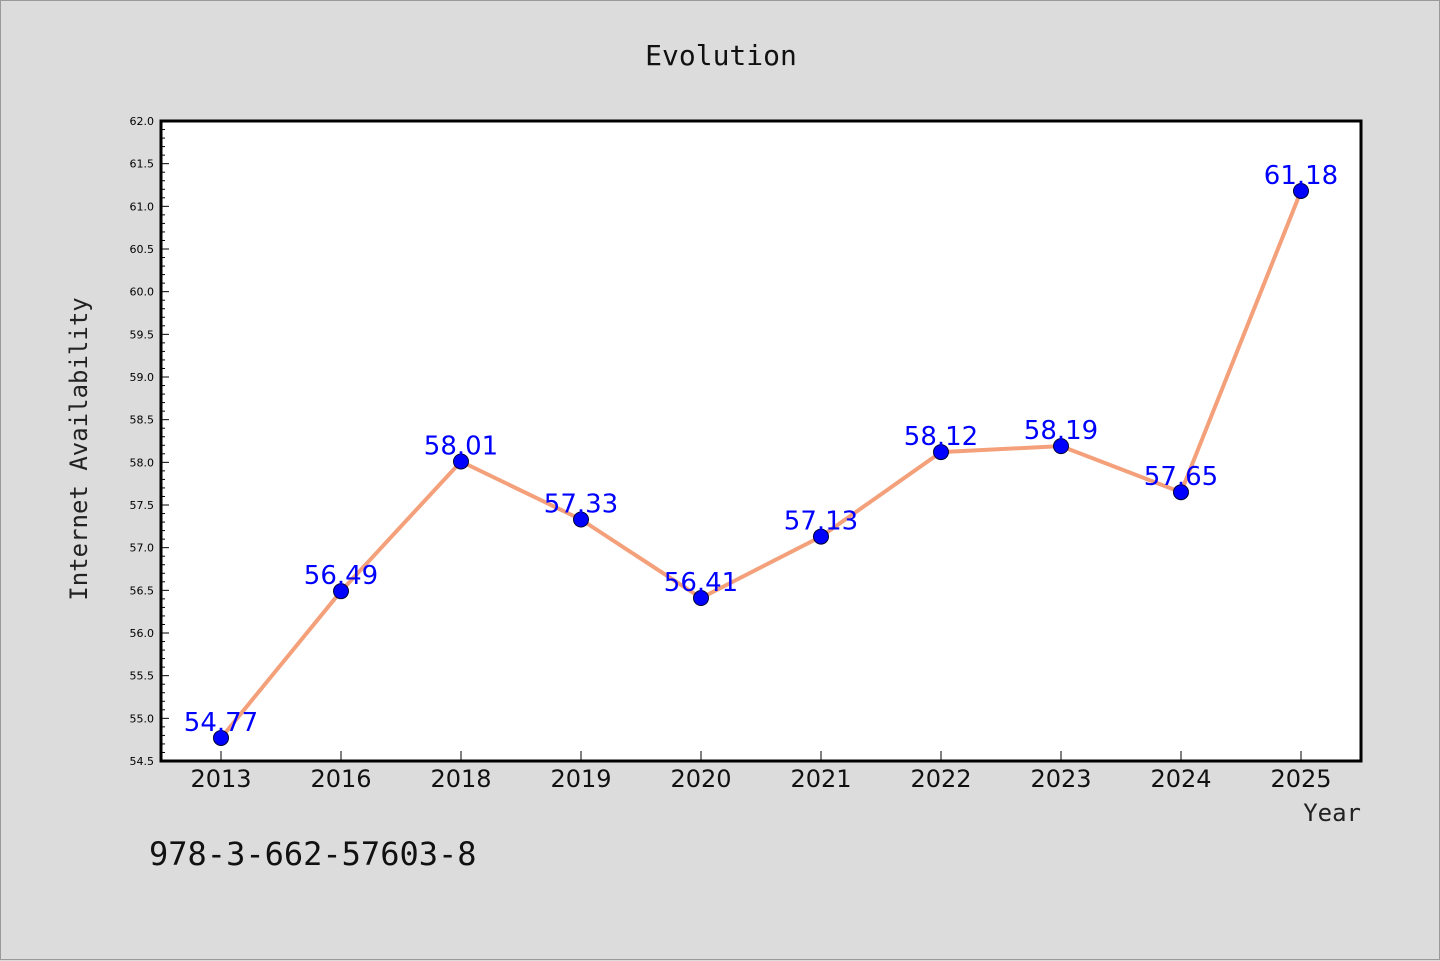 This screenshot has width=1440, height=961. I want to click on y-tick-label: 61.5, so click(142, 164).